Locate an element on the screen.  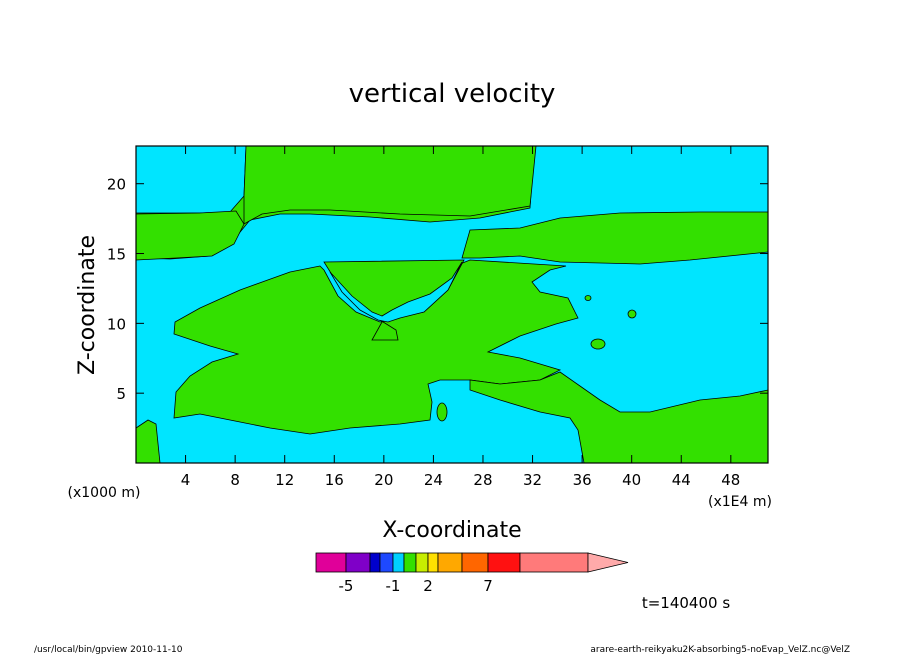
x-tick-label: 40 is located at coordinates (631, 480).